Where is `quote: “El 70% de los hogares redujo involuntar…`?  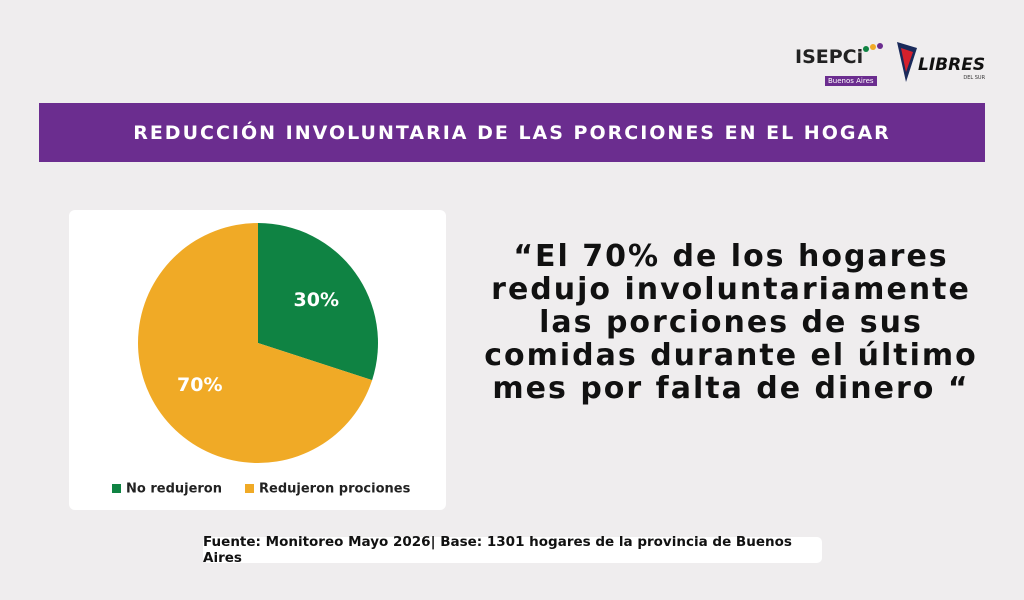
quote: “El 70% de los hogares redujo involuntar… is located at coordinates (731, 322).